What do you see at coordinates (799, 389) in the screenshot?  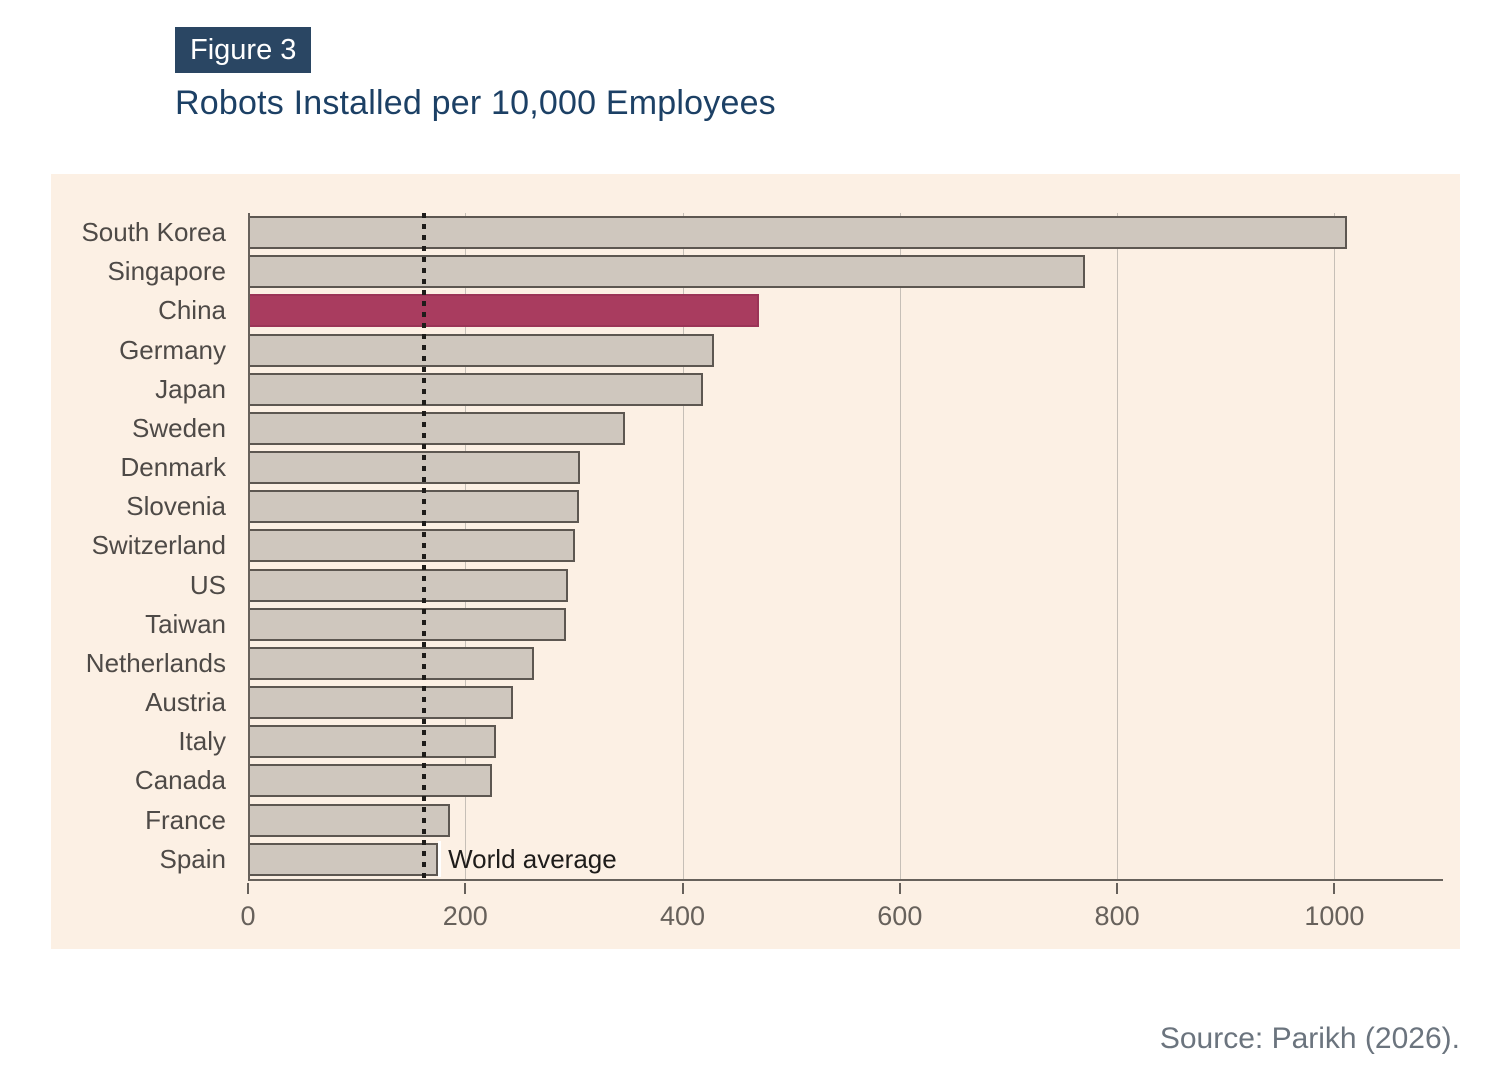 I see `bar-row: Japan` at bounding box center [799, 389].